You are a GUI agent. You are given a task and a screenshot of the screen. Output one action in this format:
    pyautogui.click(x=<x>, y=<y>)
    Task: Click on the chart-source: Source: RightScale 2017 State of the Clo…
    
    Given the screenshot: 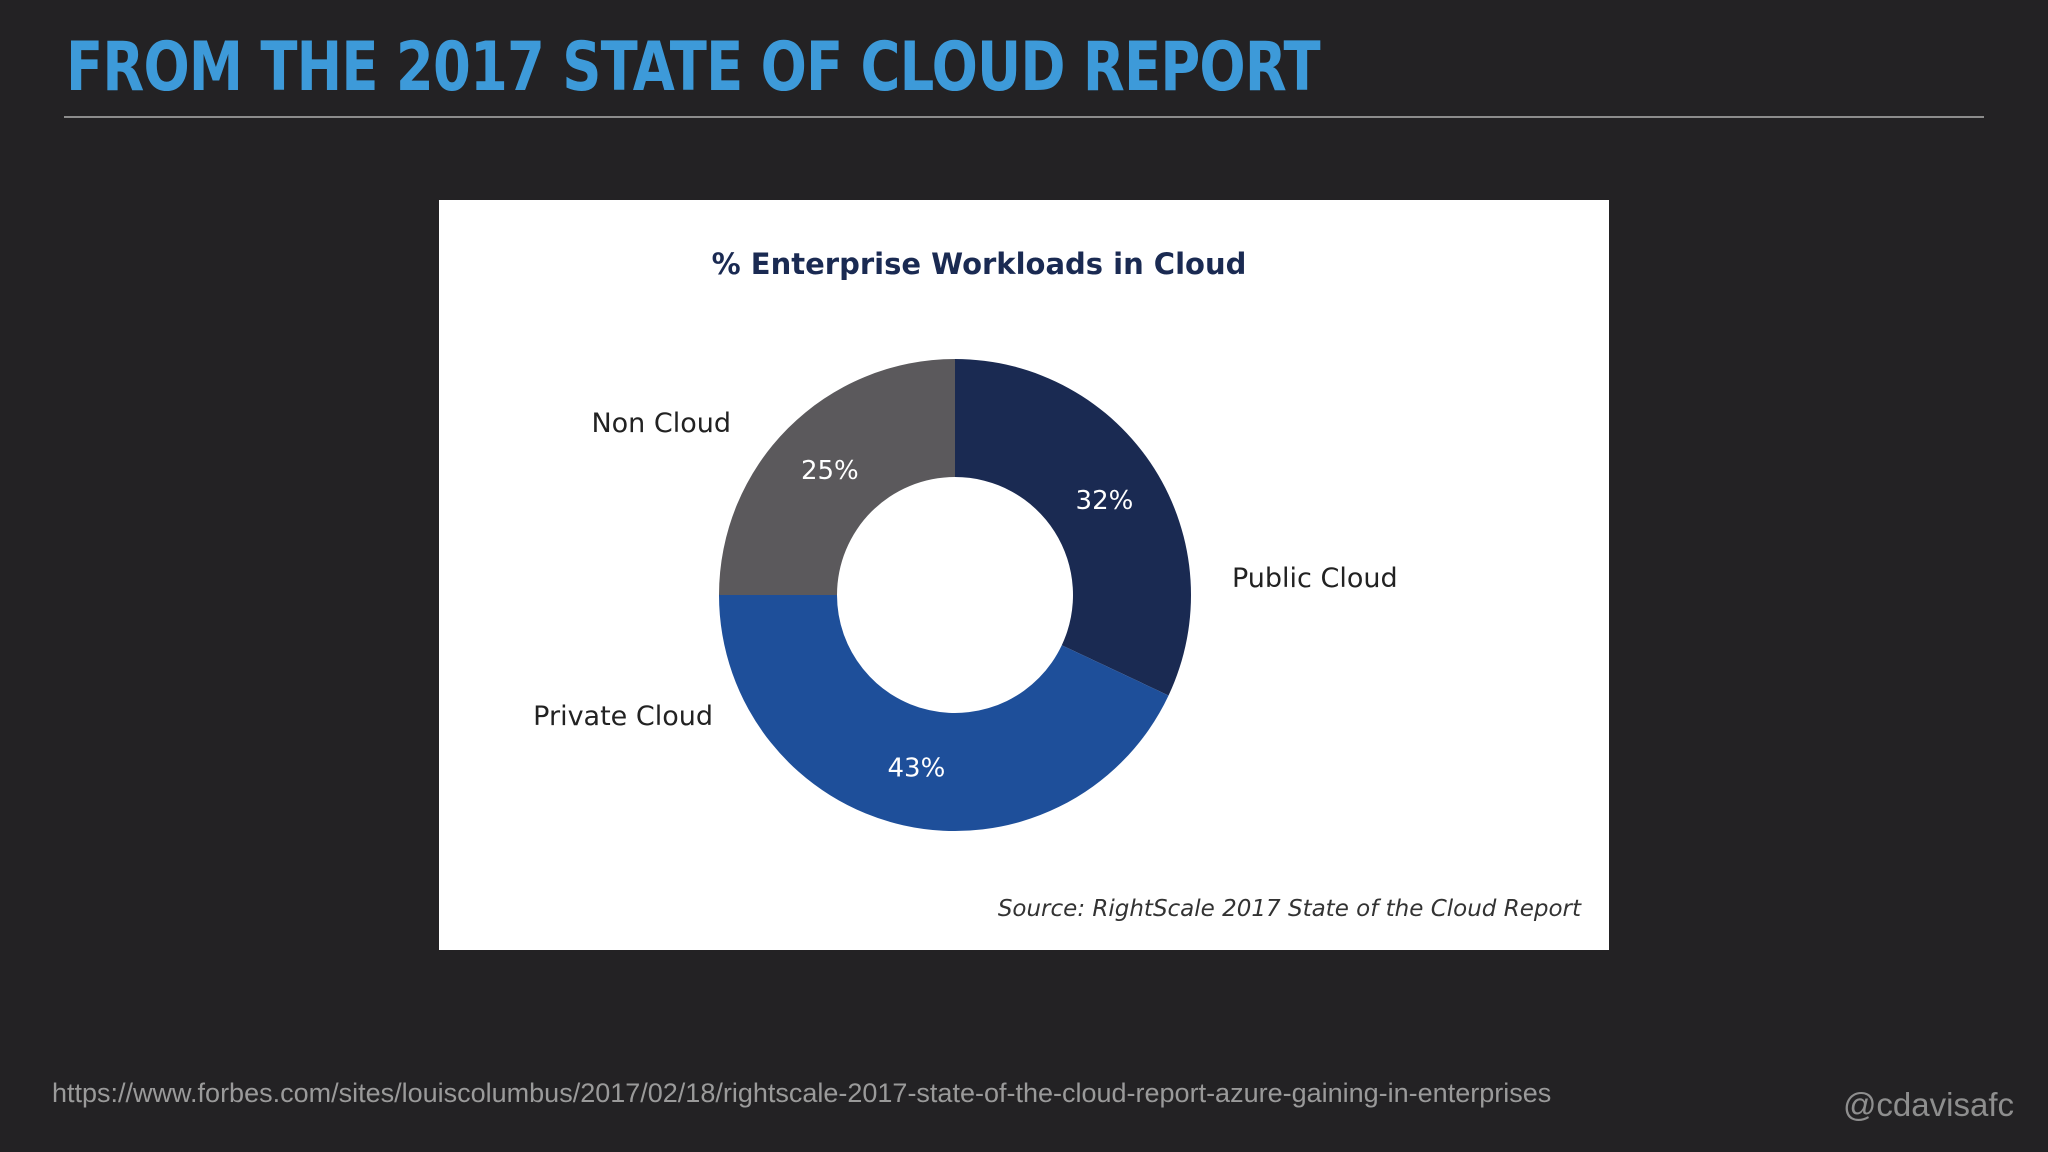 What is the action you would take?
    pyautogui.click(x=1290, y=909)
    